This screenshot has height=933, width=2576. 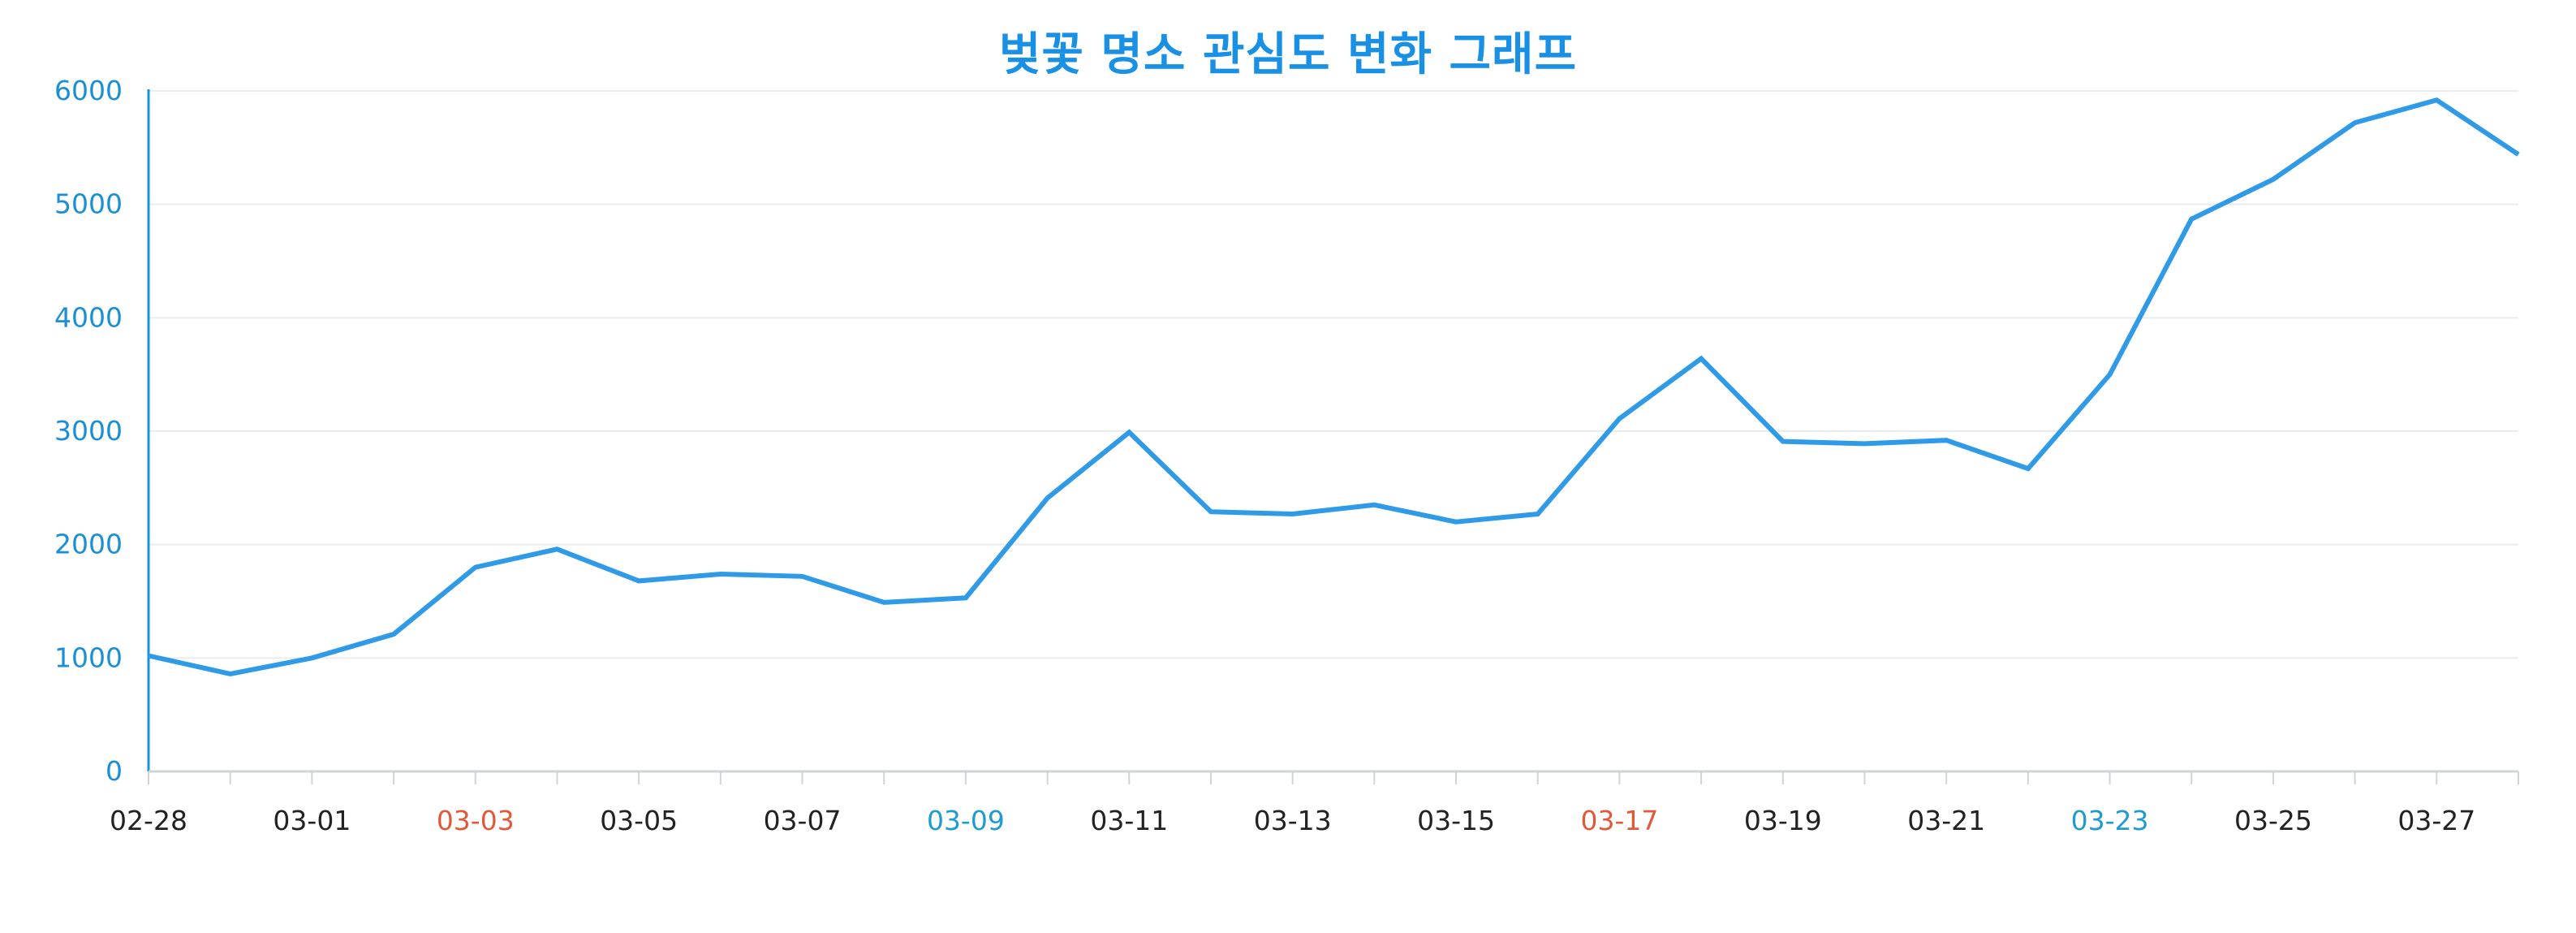 I want to click on x-tick-label: 03-09, so click(x=966, y=820).